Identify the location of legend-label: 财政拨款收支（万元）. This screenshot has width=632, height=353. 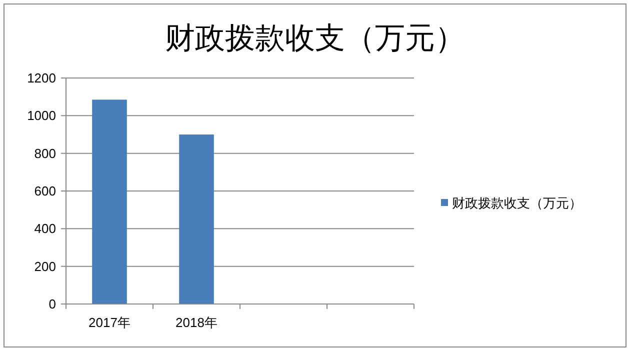
(517, 203).